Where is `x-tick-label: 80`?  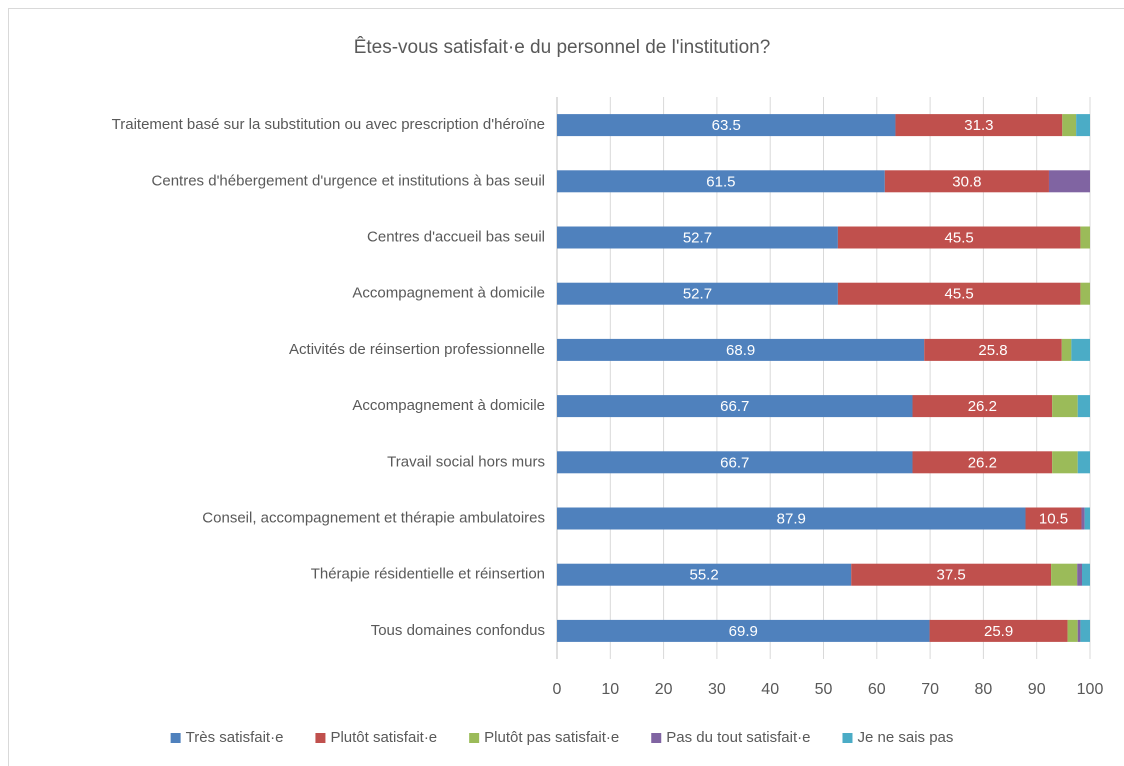 x-tick-label: 80 is located at coordinates (984, 689).